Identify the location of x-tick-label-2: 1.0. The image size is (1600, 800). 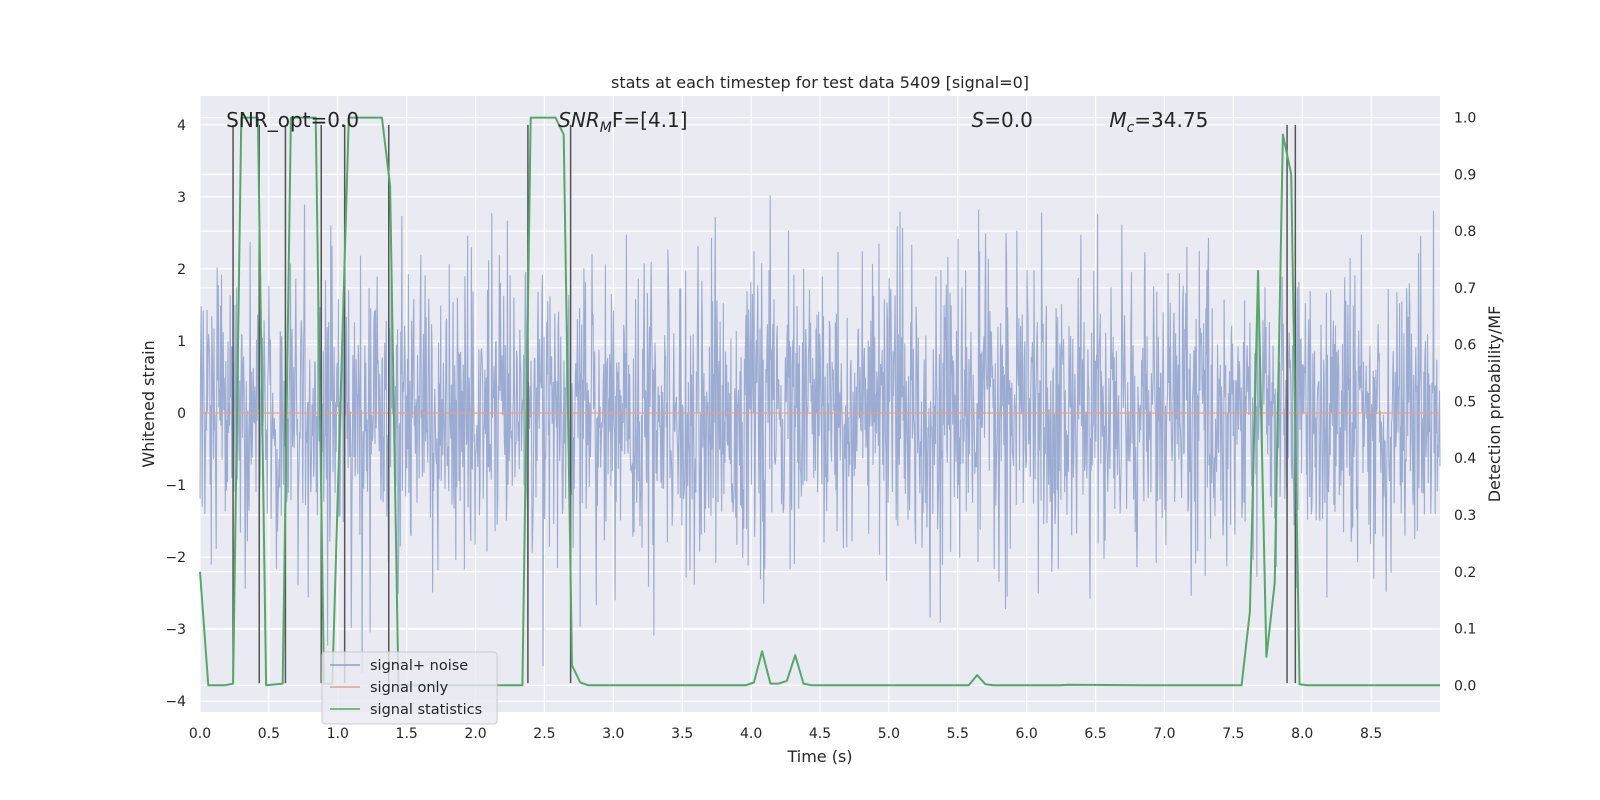
(338, 734).